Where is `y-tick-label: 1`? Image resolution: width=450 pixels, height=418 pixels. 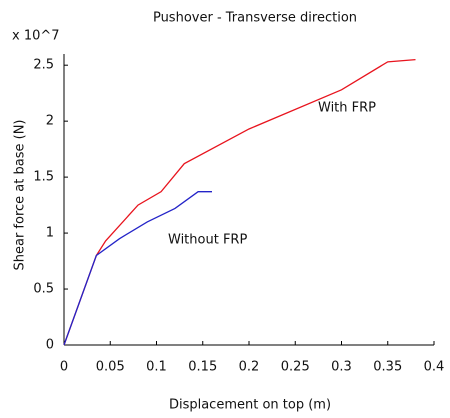 y-tick-label: 1 is located at coordinates (50, 233).